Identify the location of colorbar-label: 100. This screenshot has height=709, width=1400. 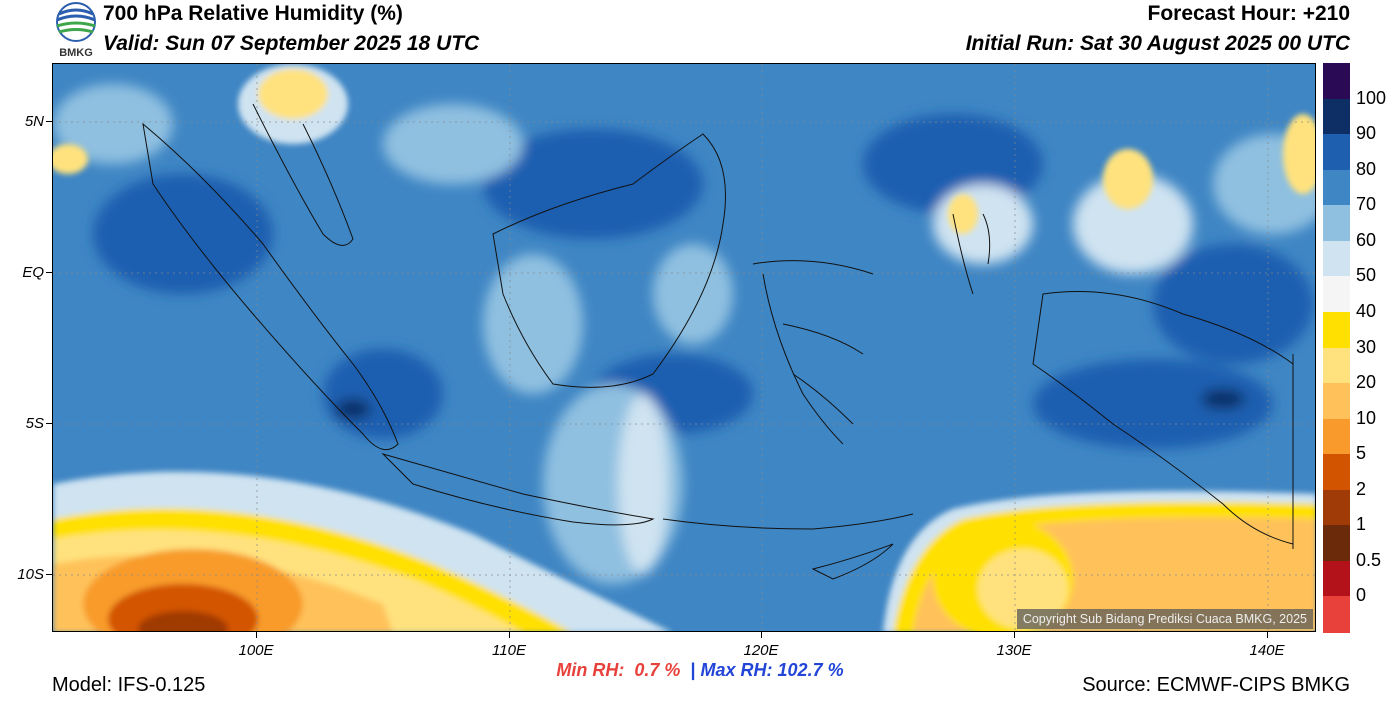
(1371, 97).